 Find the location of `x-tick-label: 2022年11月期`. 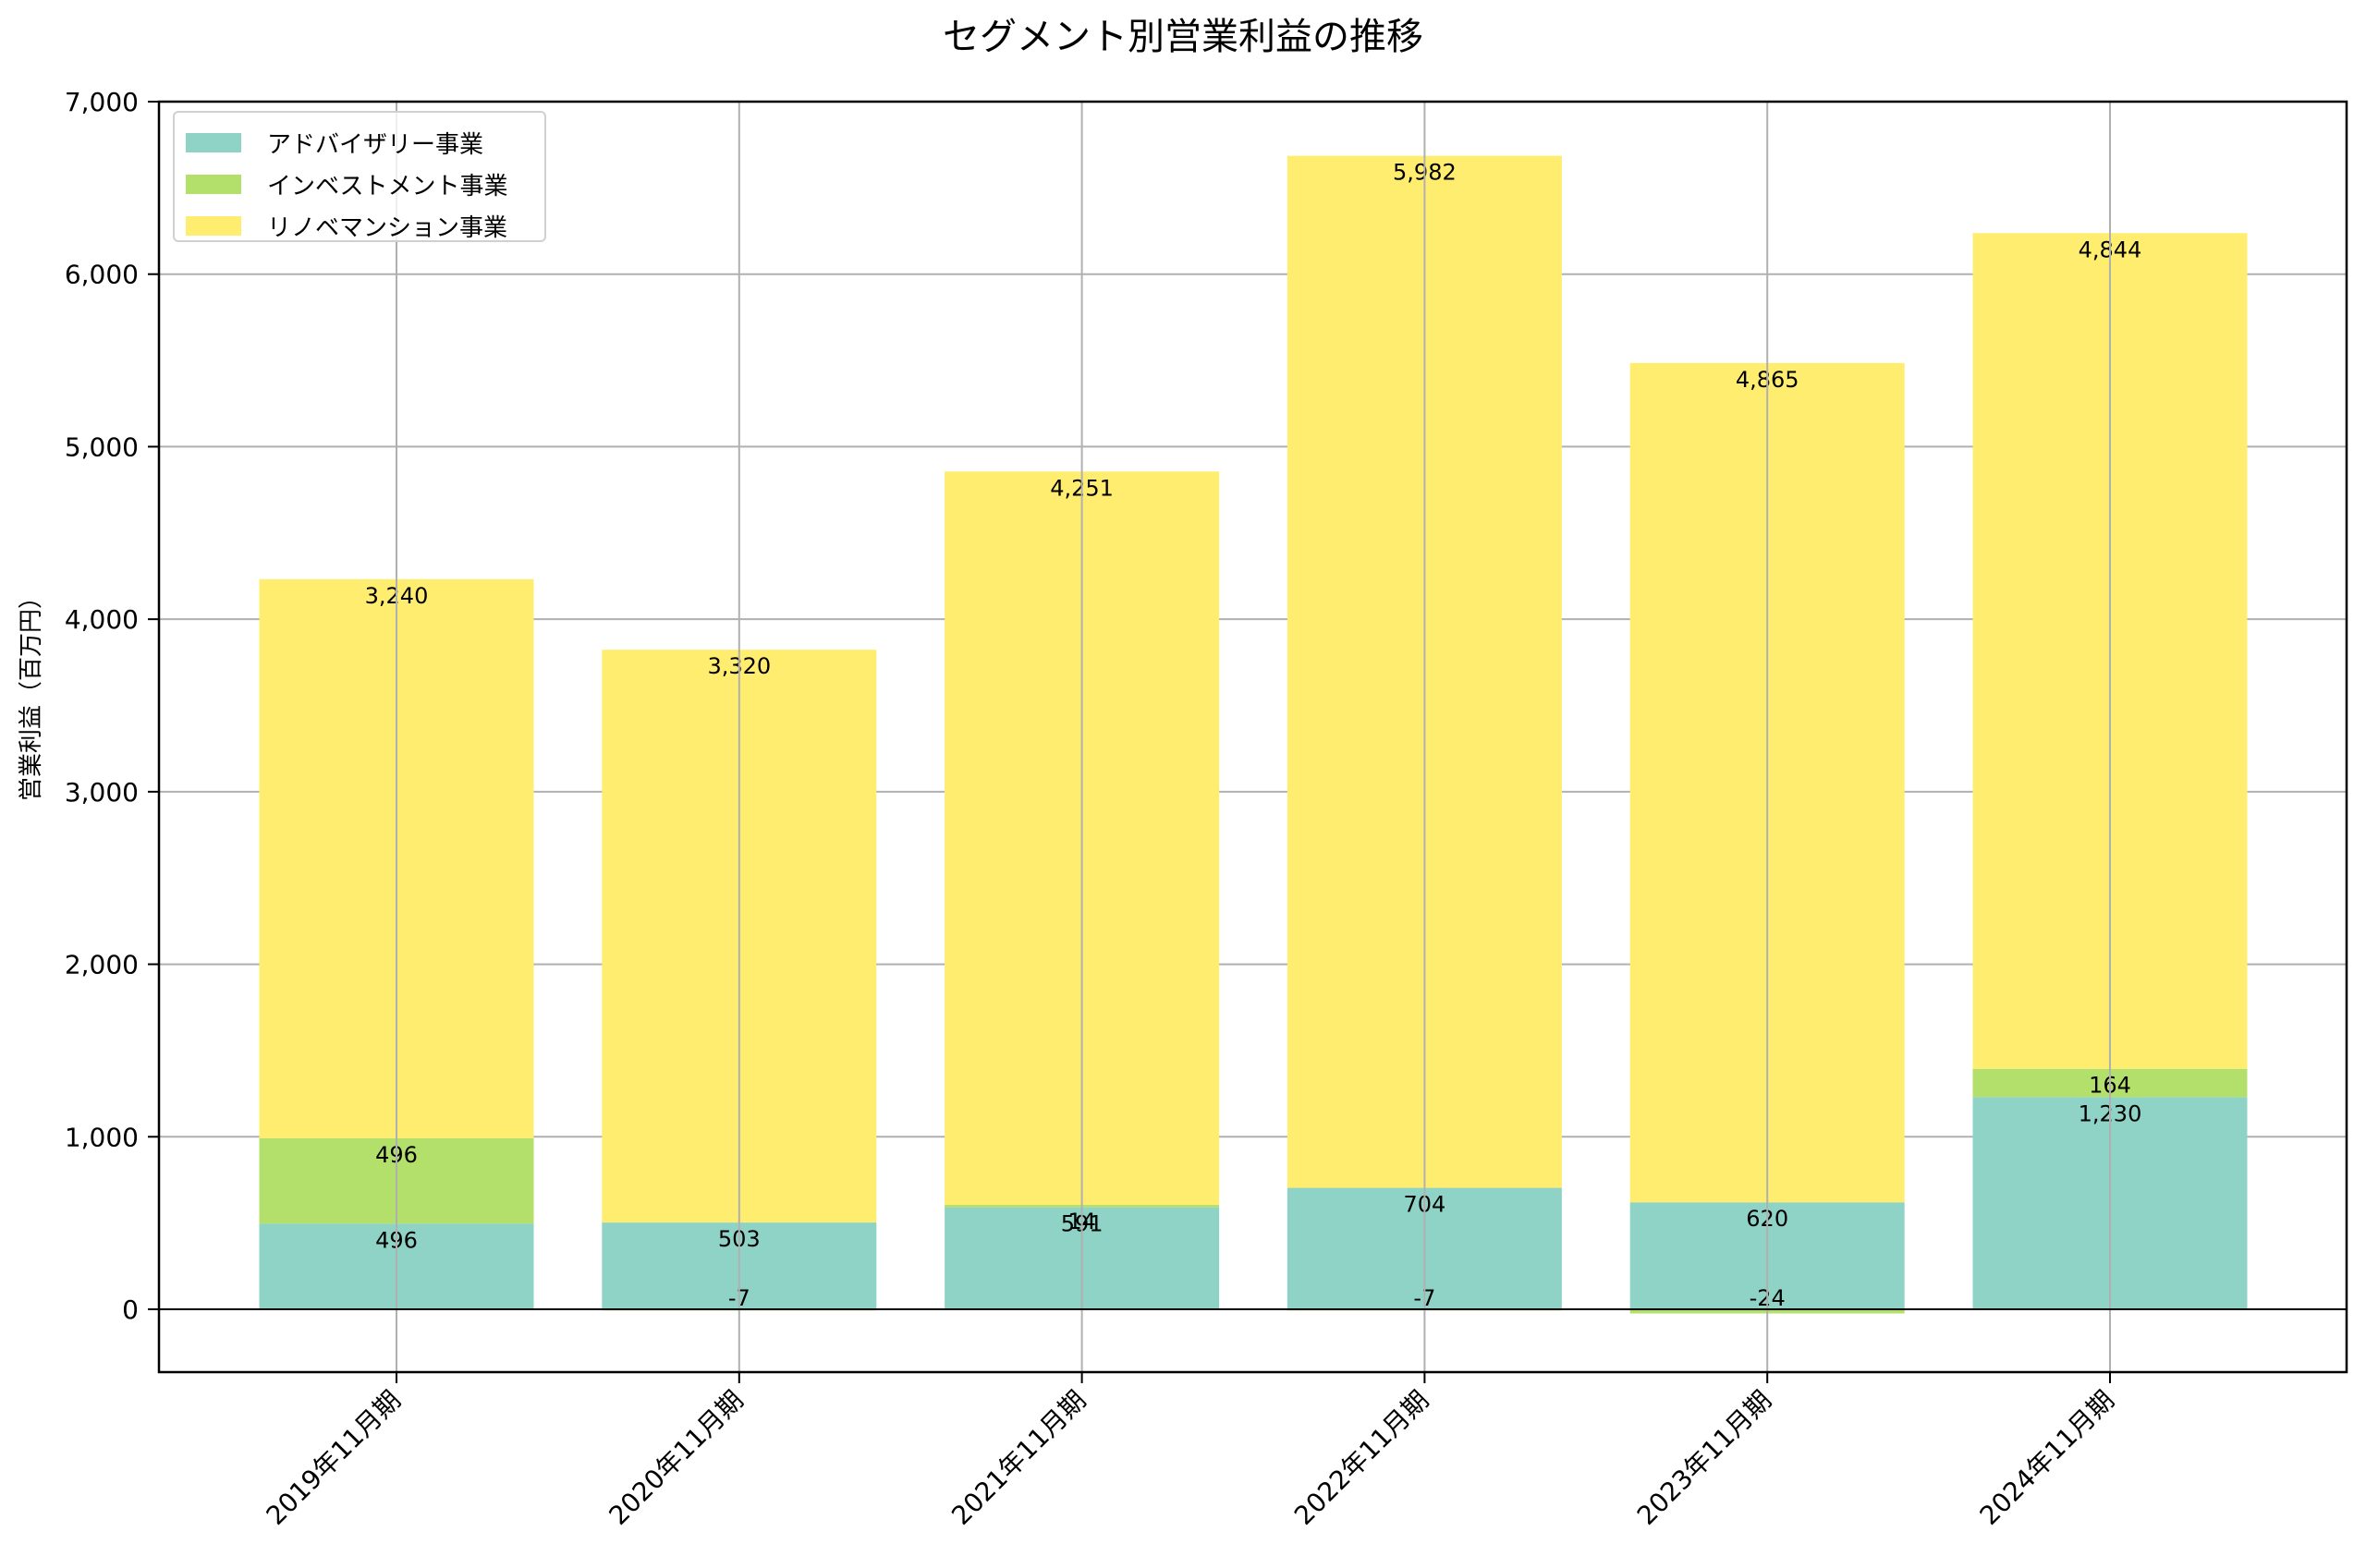

x-tick-label: 2022年11月期 is located at coordinates (1361, 1458).